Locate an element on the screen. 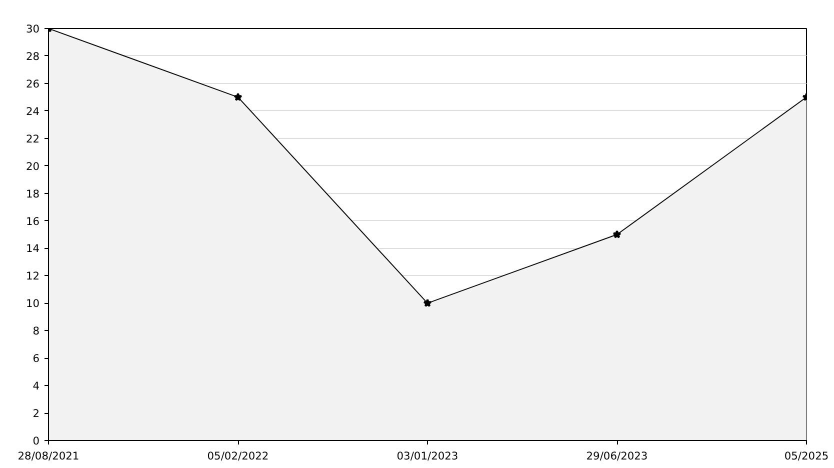 The height and width of the screenshot is (468, 834). y-tick-label: 12 is located at coordinates (33, 276).